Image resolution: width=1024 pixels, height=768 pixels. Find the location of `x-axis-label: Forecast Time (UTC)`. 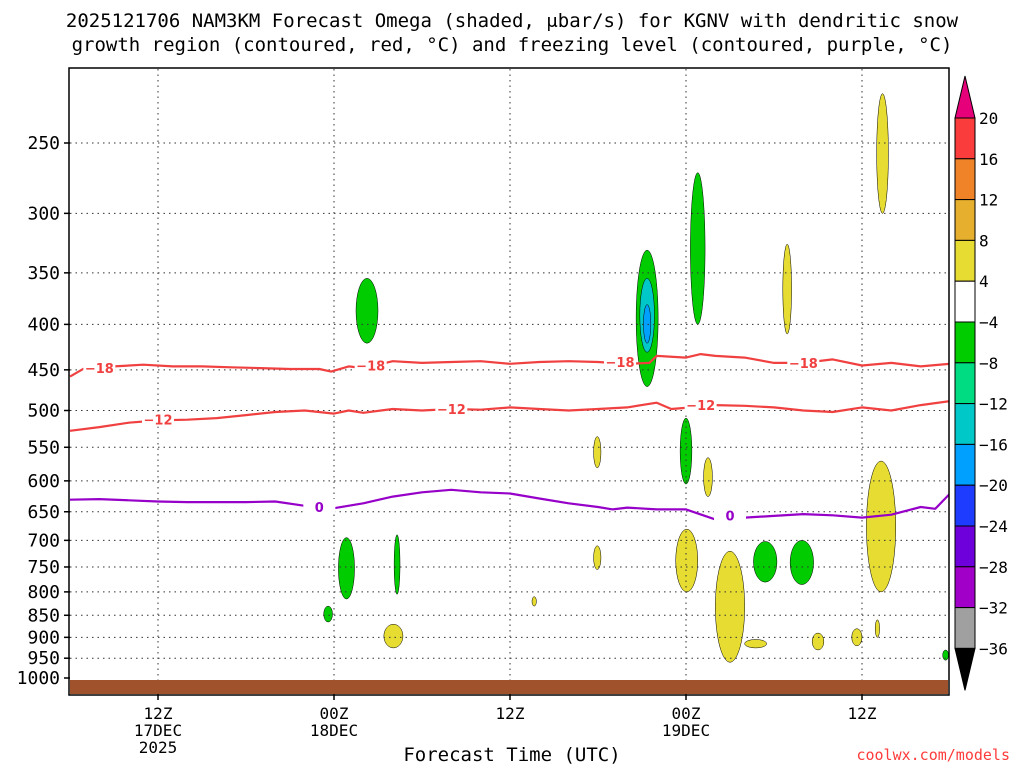

x-axis-label: Forecast Time (UTC) is located at coordinates (512, 755).